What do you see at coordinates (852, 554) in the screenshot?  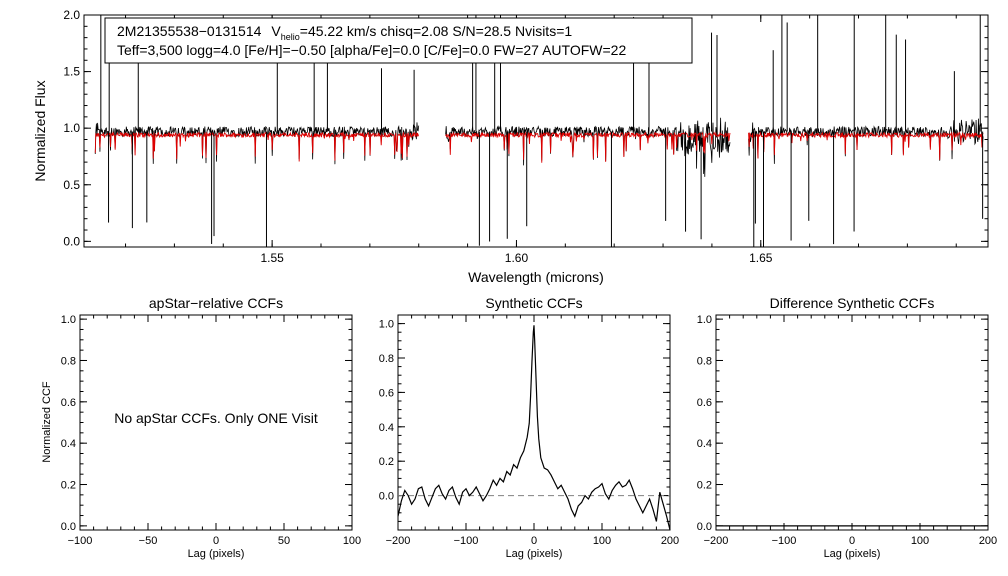 I see `difference-ccf-x-axis-label: Lag (pixels)` at bounding box center [852, 554].